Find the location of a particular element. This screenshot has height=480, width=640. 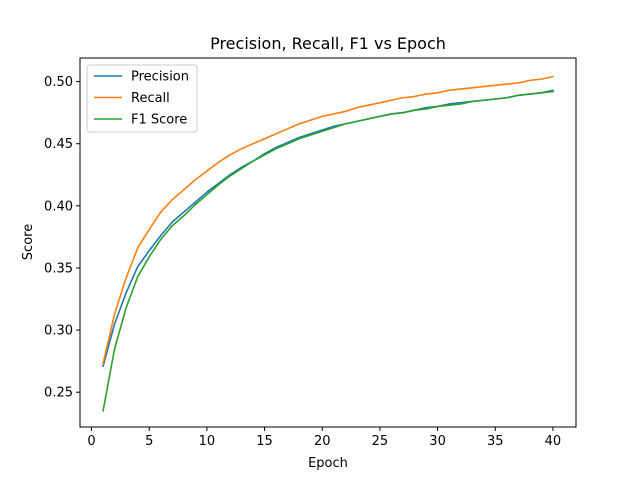

y-tick-label: 0.40 is located at coordinates (58, 206).